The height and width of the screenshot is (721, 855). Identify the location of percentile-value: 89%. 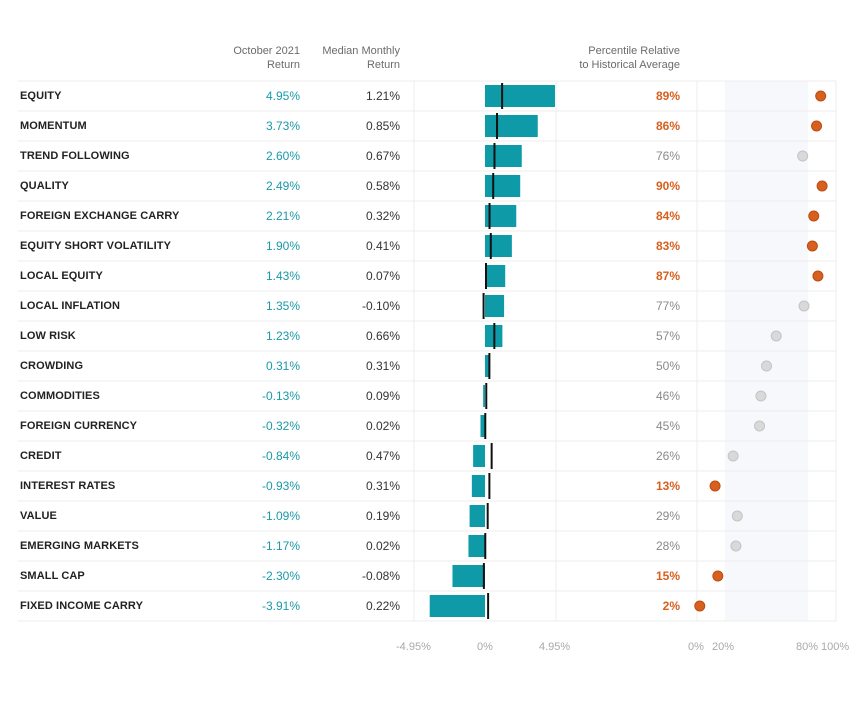
(667, 96).